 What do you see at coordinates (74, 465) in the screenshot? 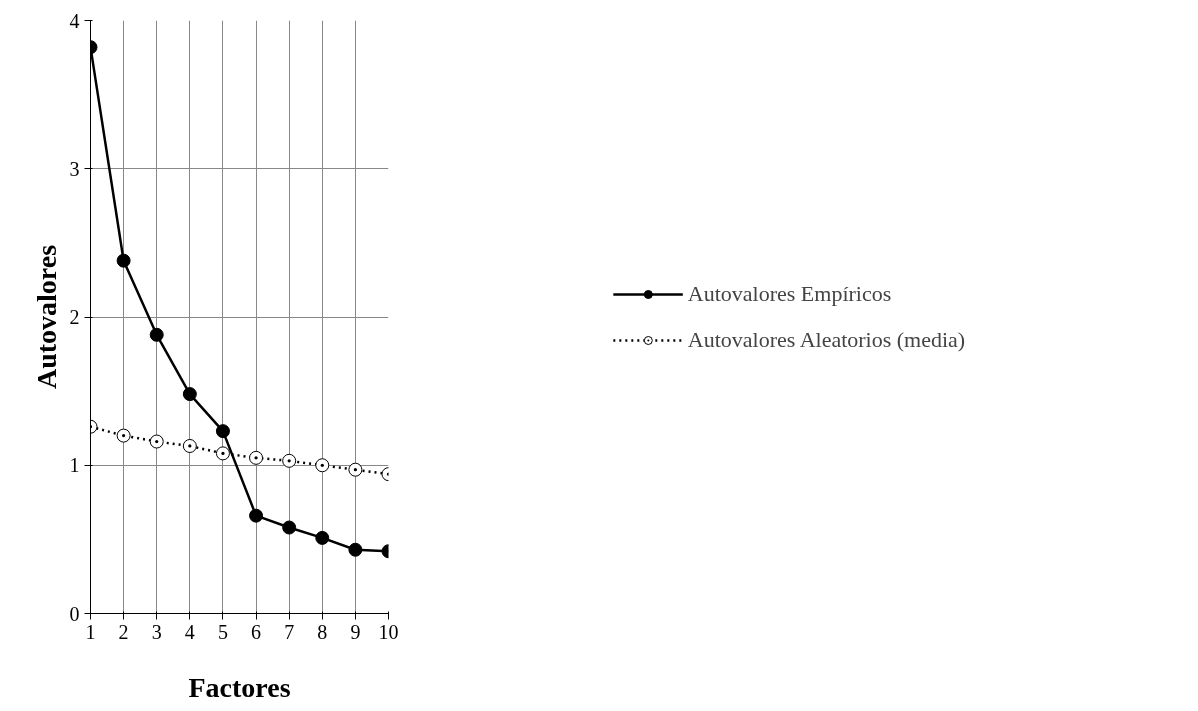
I see `y-tick-label: 1` at bounding box center [74, 465].